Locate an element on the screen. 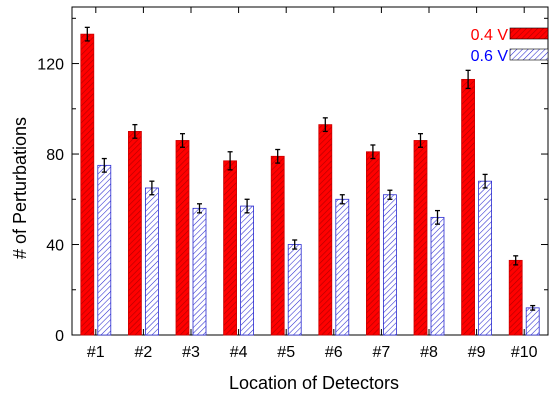 The image size is (556, 398). legend: 0.4 V 0.6 V is located at coordinates (510, 46).